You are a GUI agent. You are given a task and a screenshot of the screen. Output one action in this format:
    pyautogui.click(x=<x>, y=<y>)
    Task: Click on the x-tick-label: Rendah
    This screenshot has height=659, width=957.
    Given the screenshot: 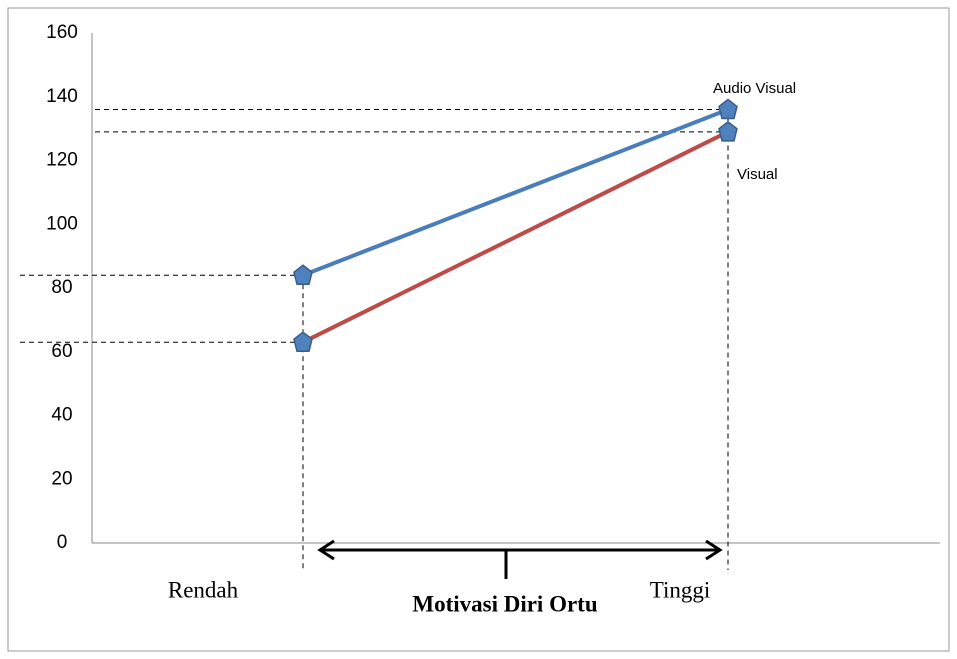 What is the action you would take?
    pyautogui.click(x=203, y=589)
    